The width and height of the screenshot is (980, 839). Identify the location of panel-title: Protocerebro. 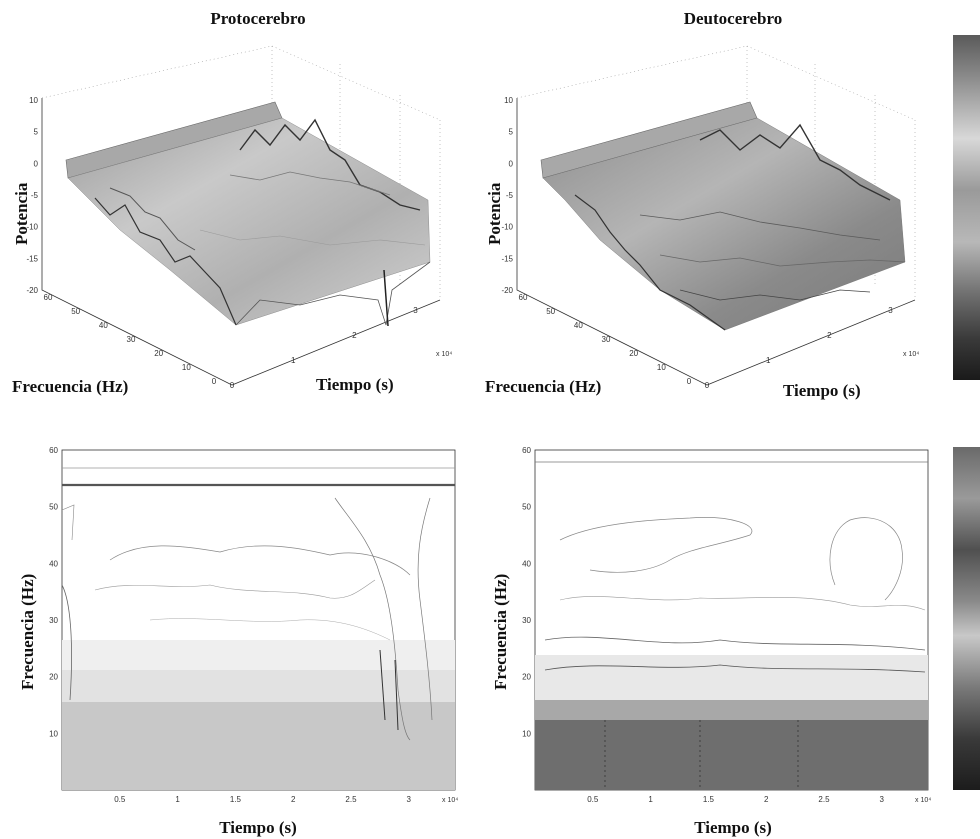
(257, 18).